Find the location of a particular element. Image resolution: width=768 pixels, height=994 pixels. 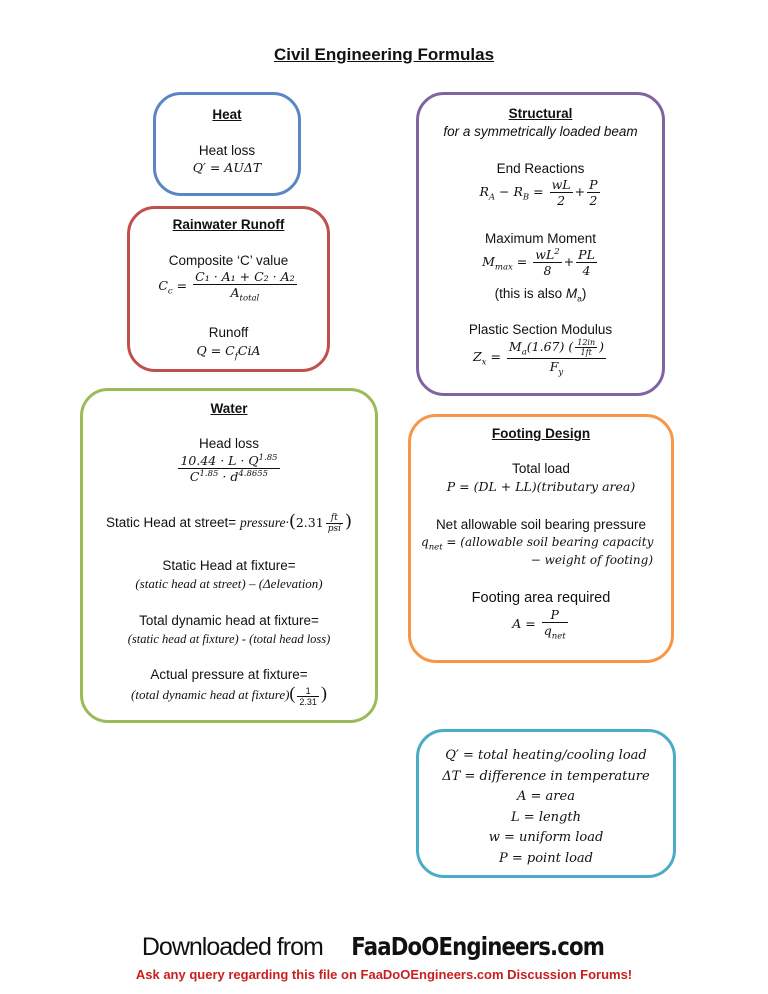

net-pressure-formula-line1: qnet = (allowable soil bearing capacity is located at coordinates (537, 544).